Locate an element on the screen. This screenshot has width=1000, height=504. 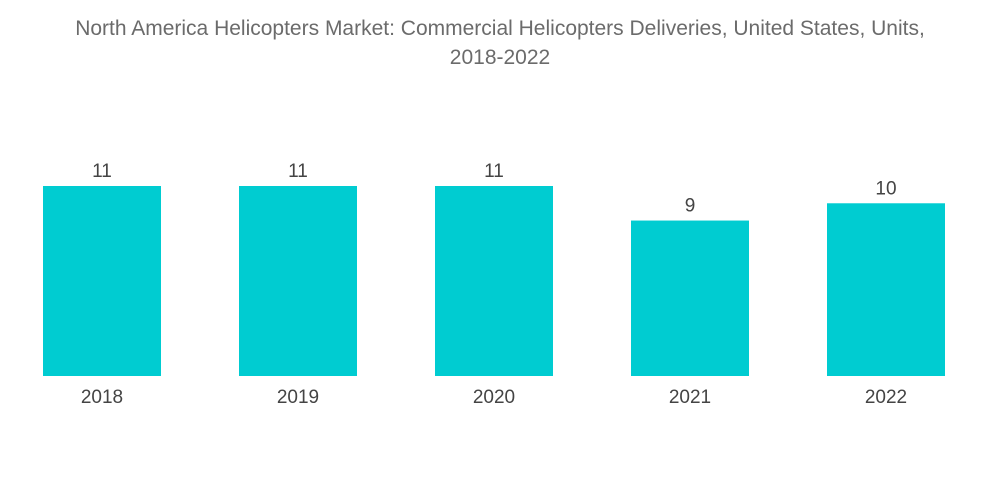
bar-2021 is located at coordinates (690, 298).